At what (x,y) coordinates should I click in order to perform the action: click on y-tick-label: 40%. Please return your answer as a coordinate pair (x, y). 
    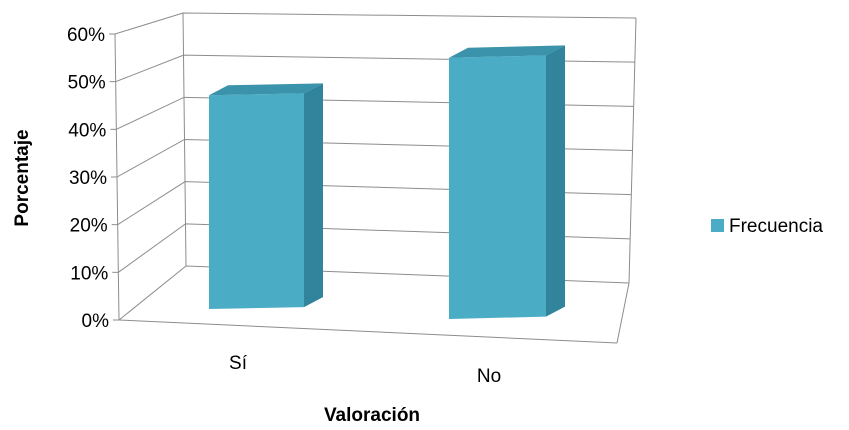
    Looking at the image, I should click on (87, 130).